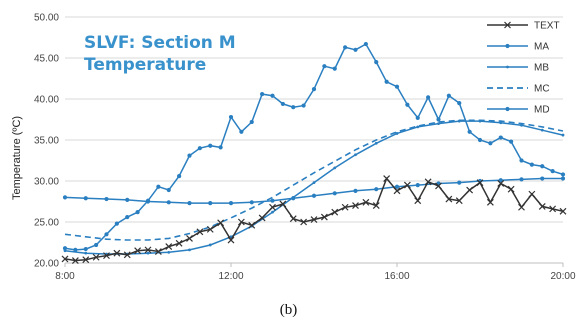  Describe the element at coordinates (541, 47) in the screenshot. I see `legend-label-ma: MA` at that location.